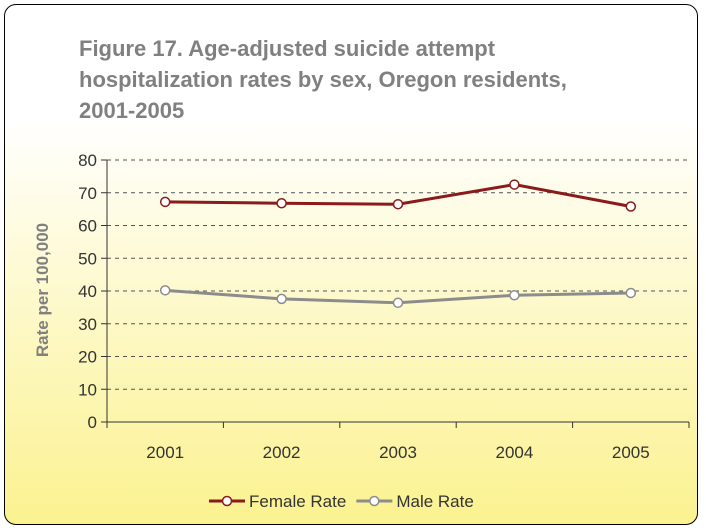 This screenshot has width=706, height=531. I want to click on x-tick-label: 2003, so click(398, 452).